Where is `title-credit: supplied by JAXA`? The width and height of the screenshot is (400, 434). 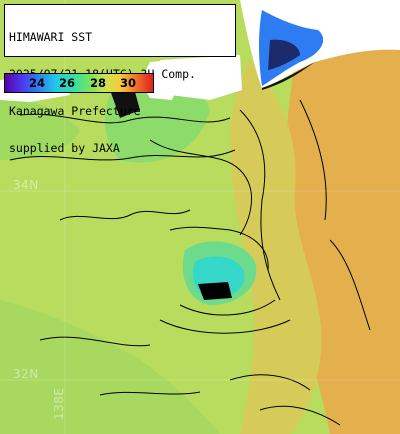
title-credit: supplied by JAXA is located at coordinates (64, 148).